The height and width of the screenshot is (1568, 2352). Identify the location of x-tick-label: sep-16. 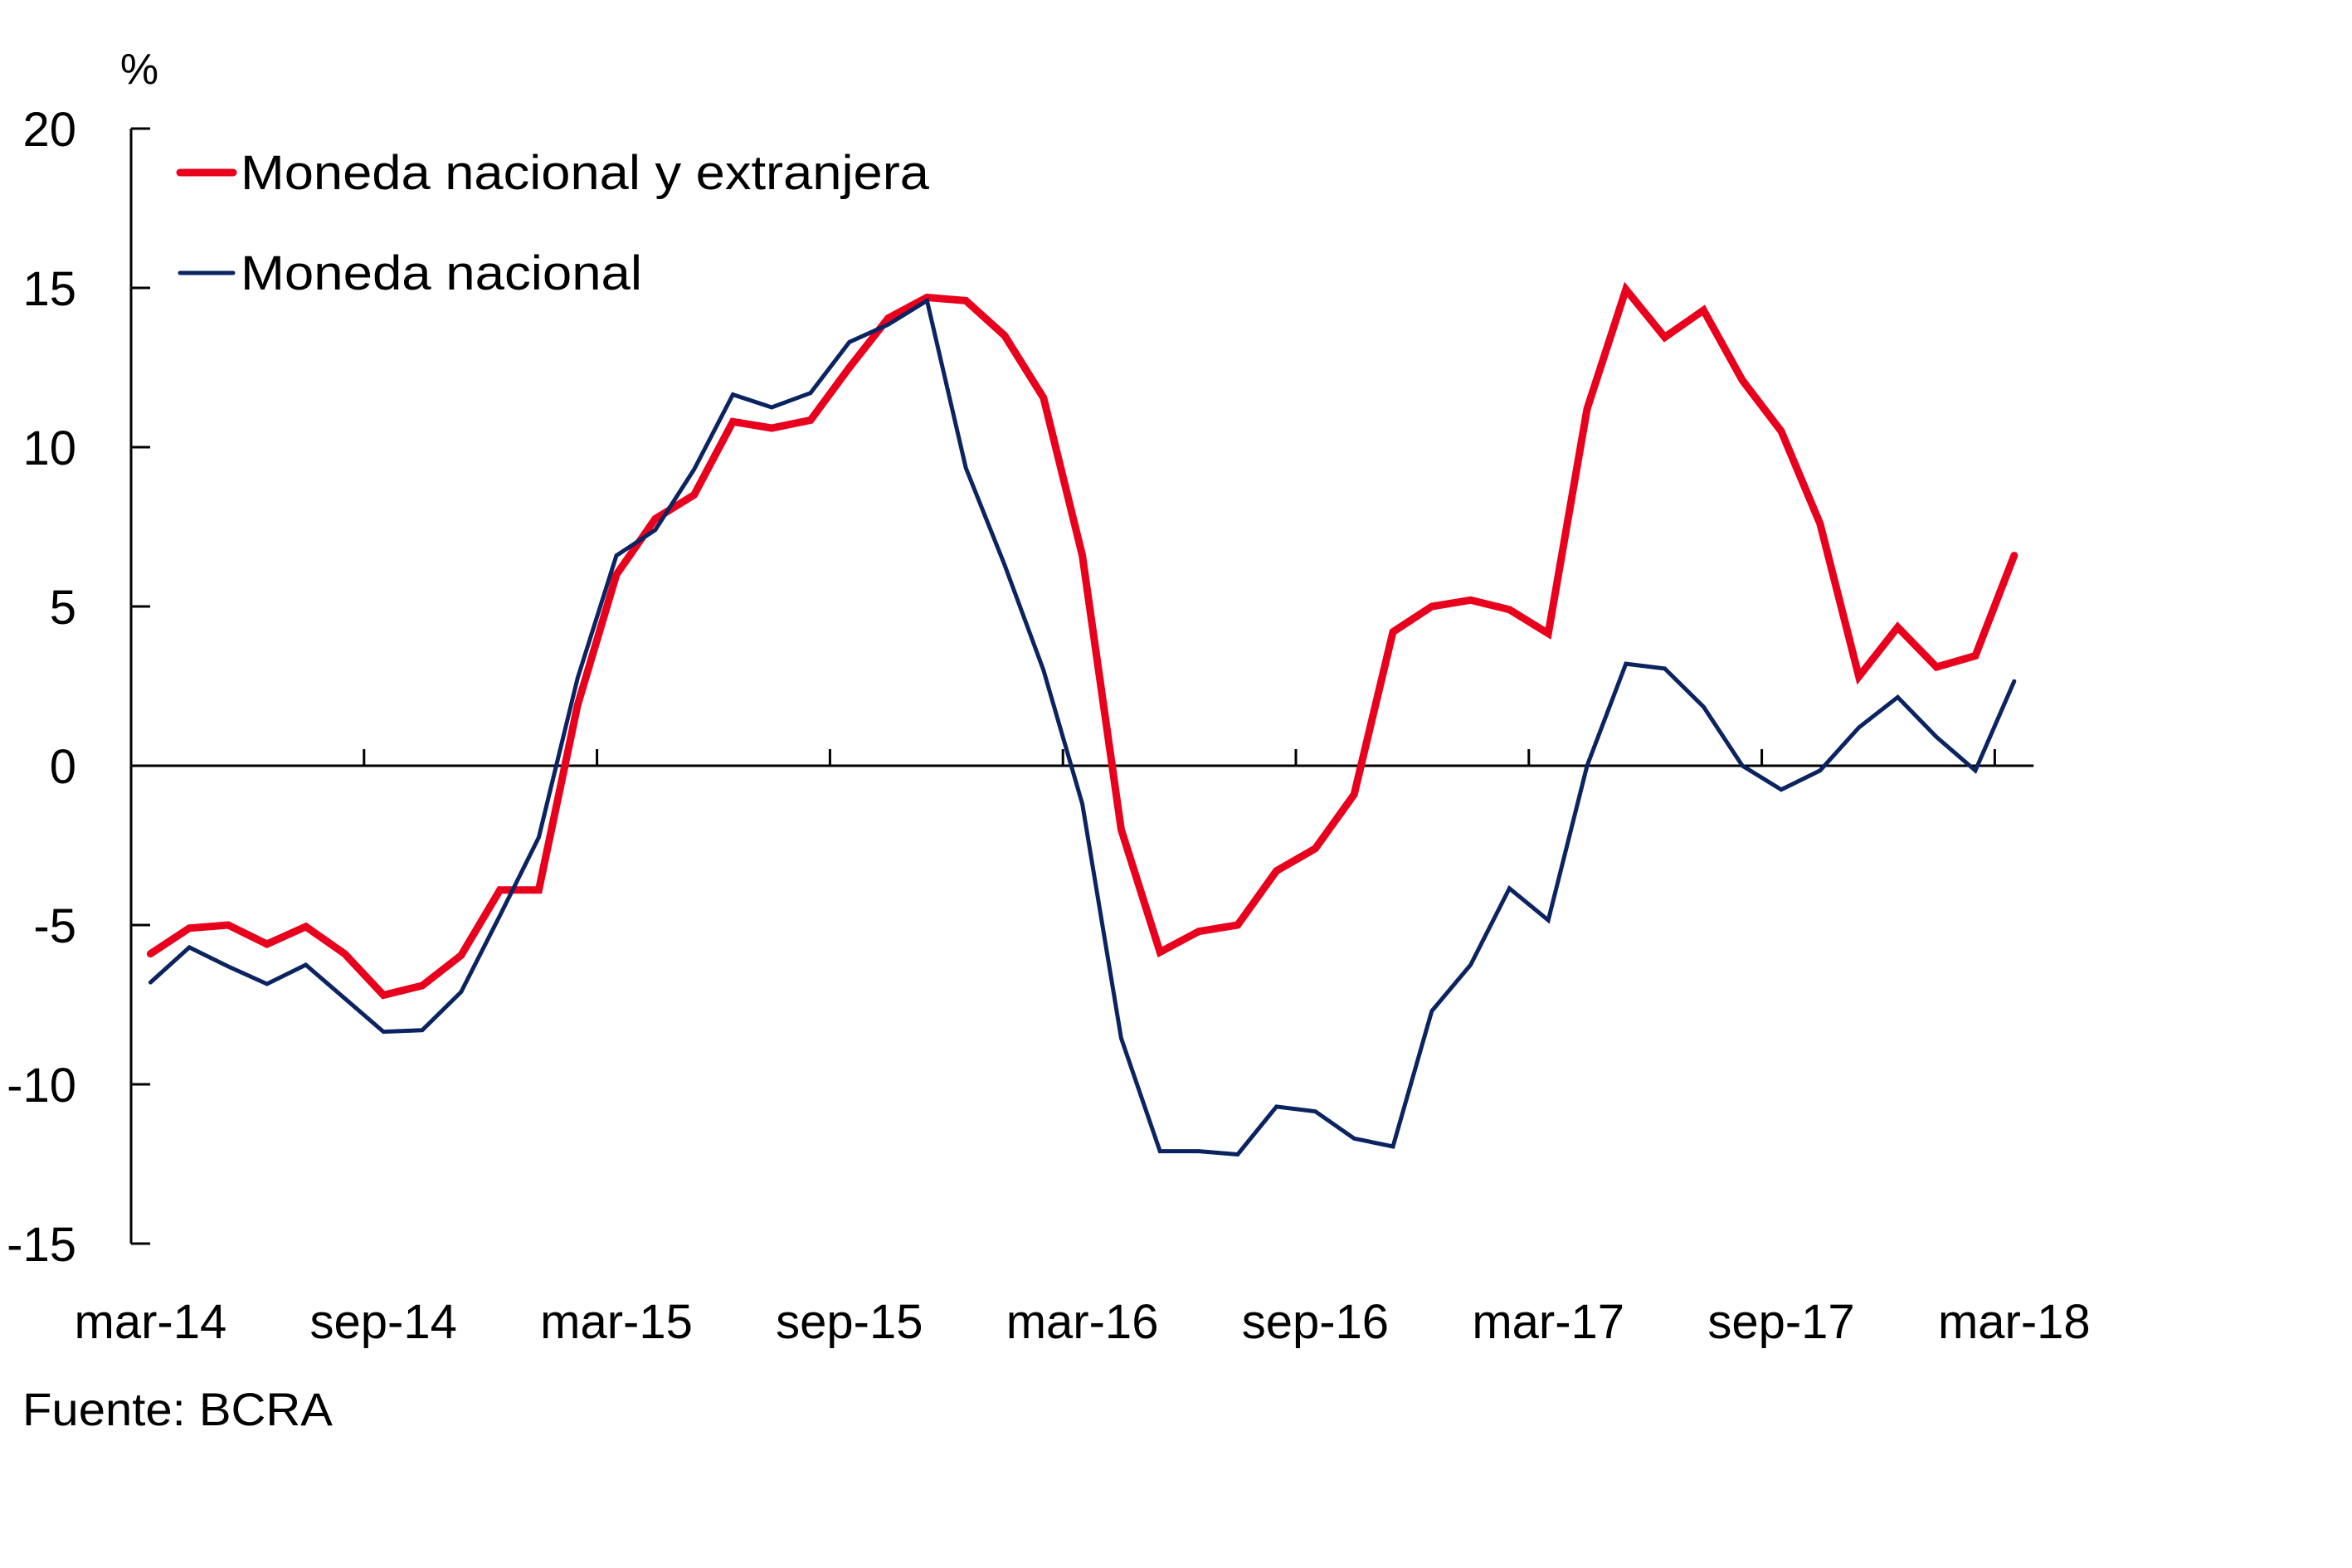
(1315, 1322).